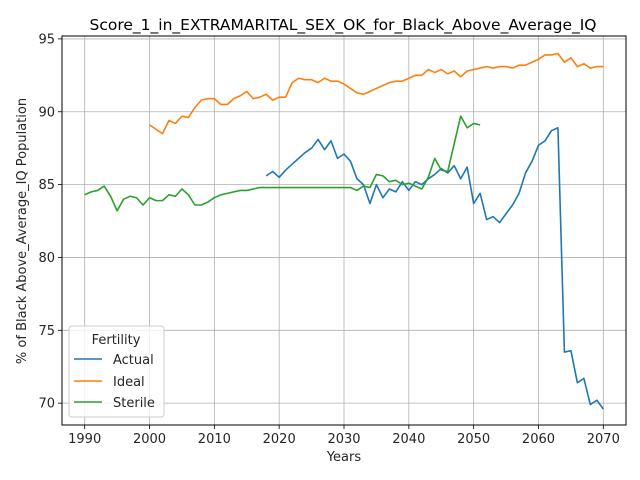 Image resolution: width=640 pixels, height=480 pixels. I want to click on x-tick-label: 2030, so click(343, 439).